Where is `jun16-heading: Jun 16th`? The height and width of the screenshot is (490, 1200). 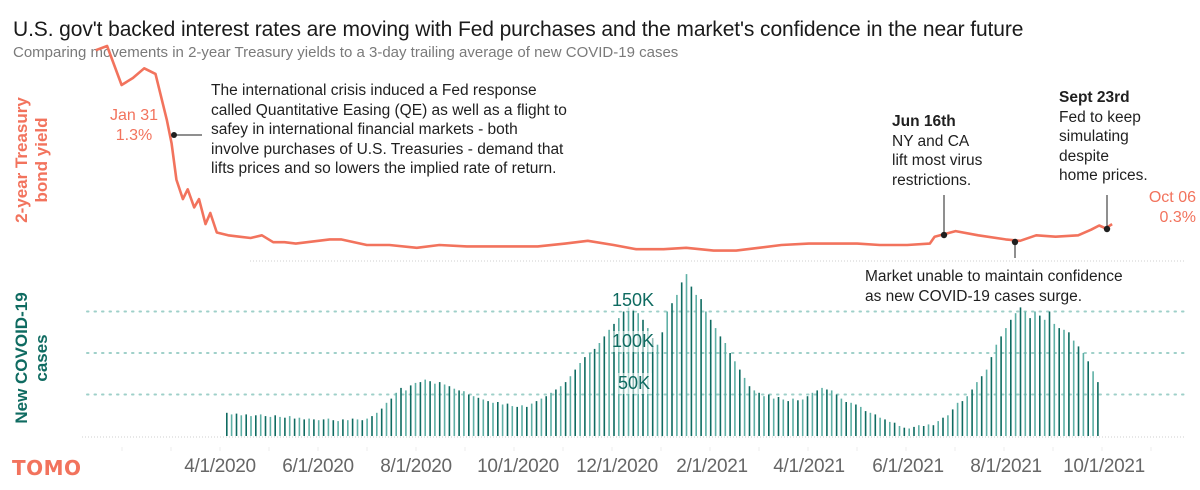 jun16-heading: Jun 16th is located at coordinates (924, 121).